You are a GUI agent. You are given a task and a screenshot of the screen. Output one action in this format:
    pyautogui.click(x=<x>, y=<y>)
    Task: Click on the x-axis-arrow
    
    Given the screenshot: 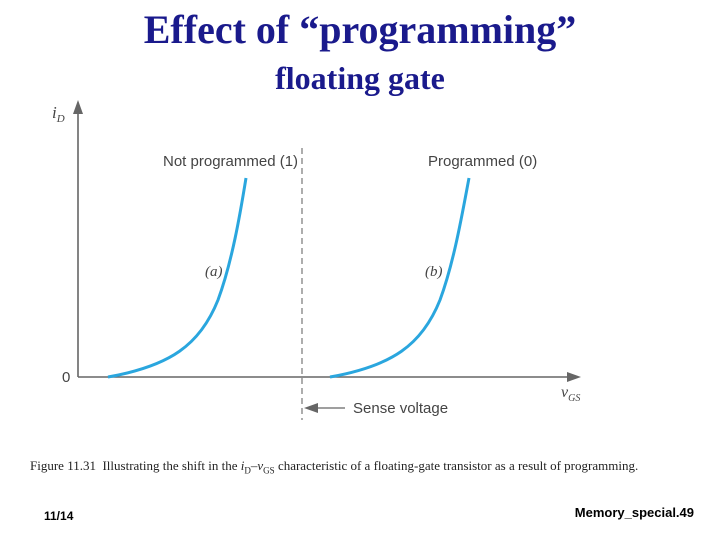 What is the action you would take?
    pyautogui.click(x=574, y=377)
    